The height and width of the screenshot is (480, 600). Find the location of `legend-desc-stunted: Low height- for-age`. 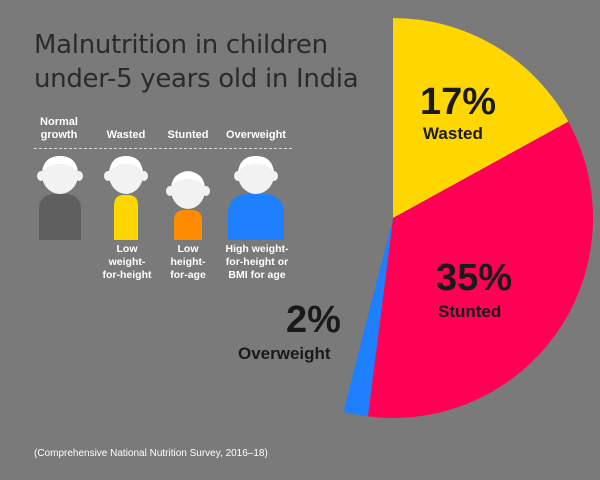

legend-desc-stunted: Low height- for-age is located at coordinates (188, 262).